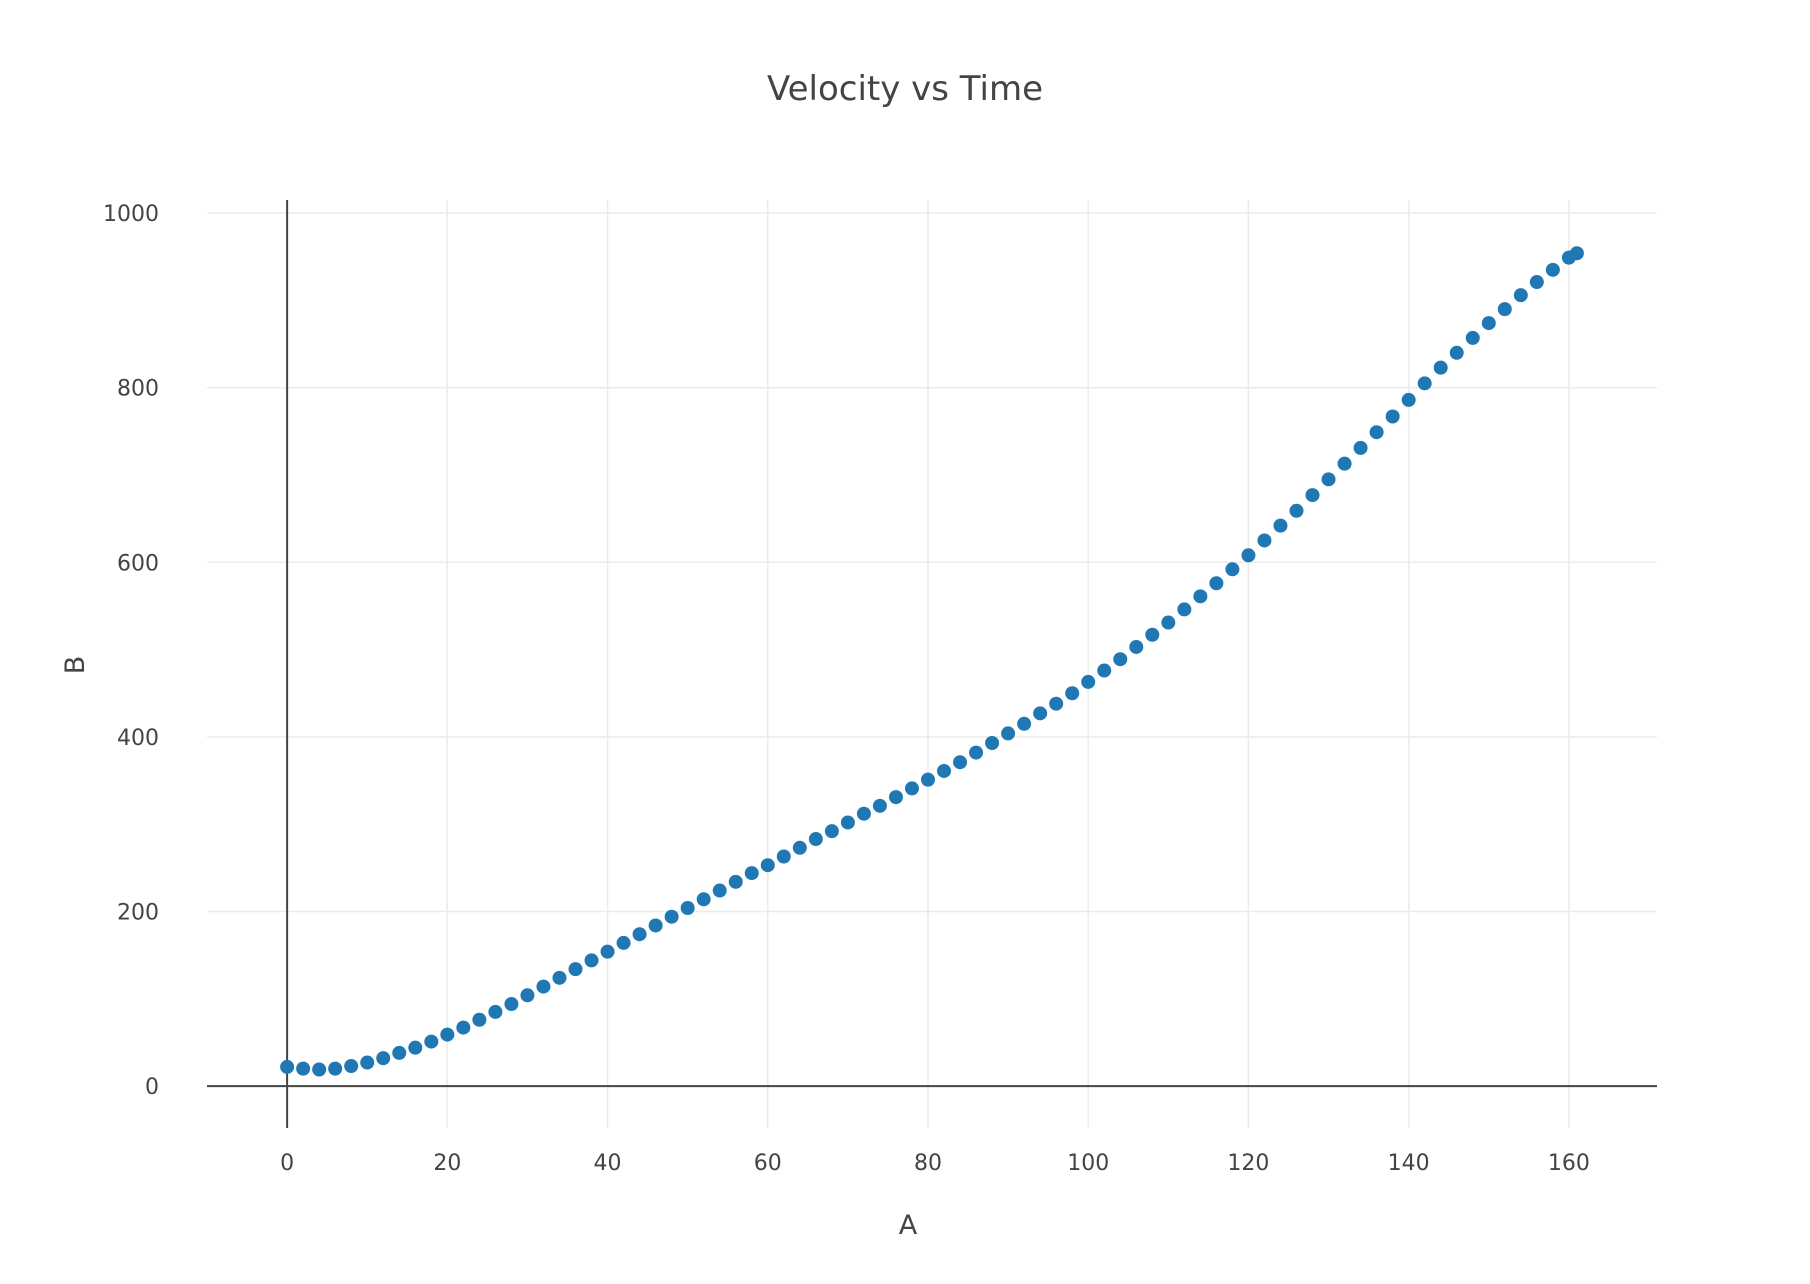 The image size is (1810, 1284). I want to click on chart-title: Velocity vs Time, so click(905, 89).